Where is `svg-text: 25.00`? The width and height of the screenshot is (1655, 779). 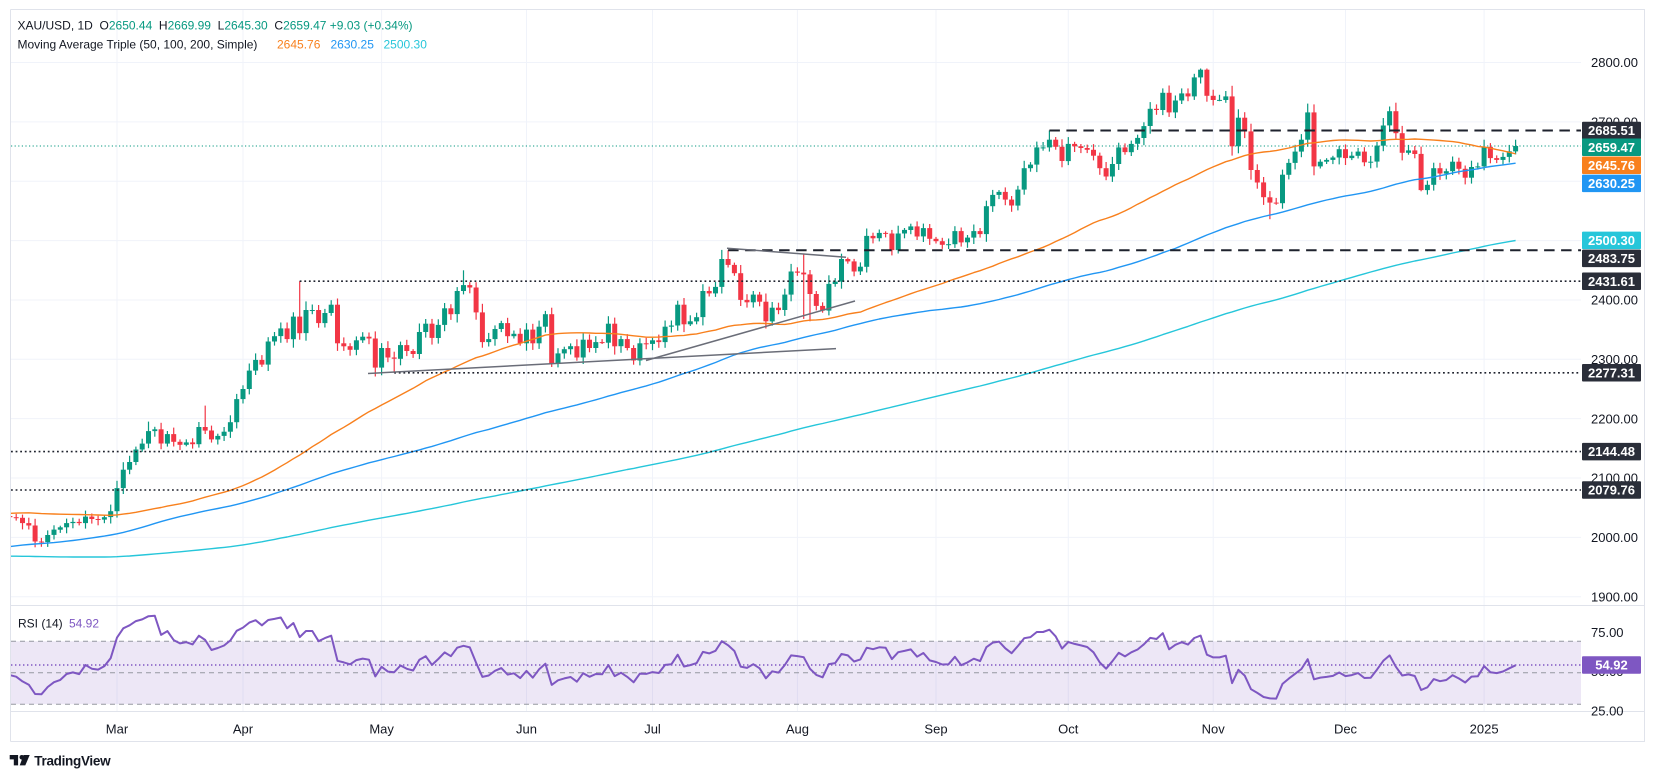
svg-text: 25.00 is located at coordinates (1607, 711).